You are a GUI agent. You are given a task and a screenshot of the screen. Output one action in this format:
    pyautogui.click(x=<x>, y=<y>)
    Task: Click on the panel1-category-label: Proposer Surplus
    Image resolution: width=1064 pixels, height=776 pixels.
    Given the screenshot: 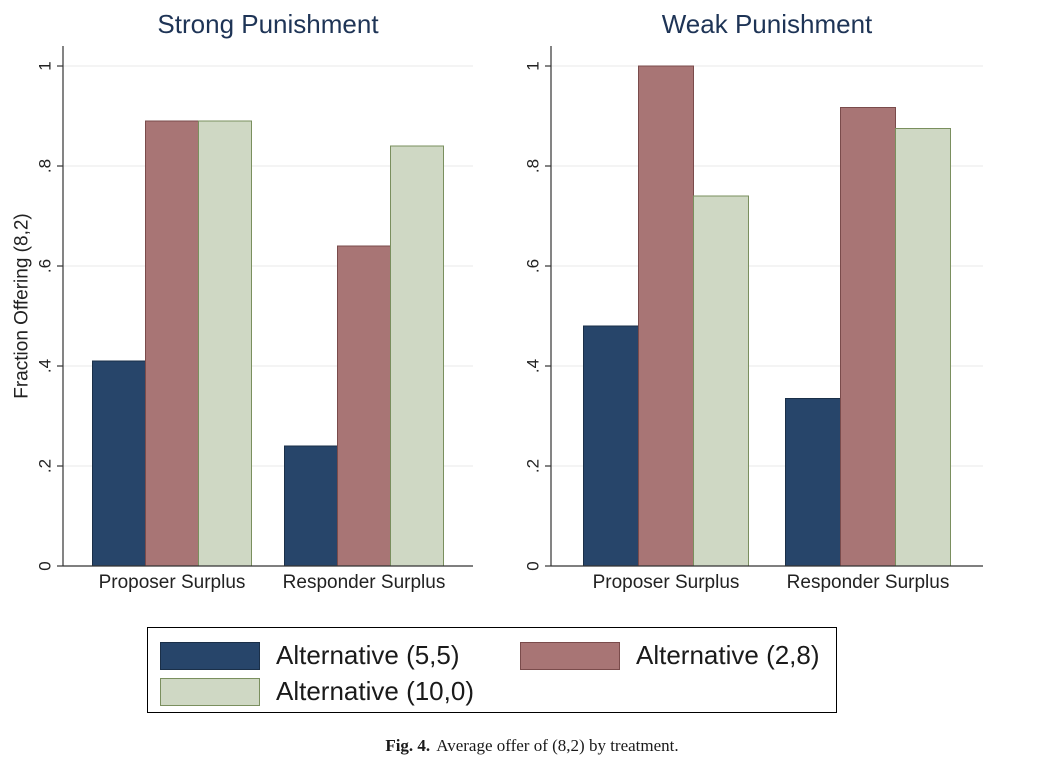 What is the action you would take?
    pyautogui.click(x=172, y=582)
    